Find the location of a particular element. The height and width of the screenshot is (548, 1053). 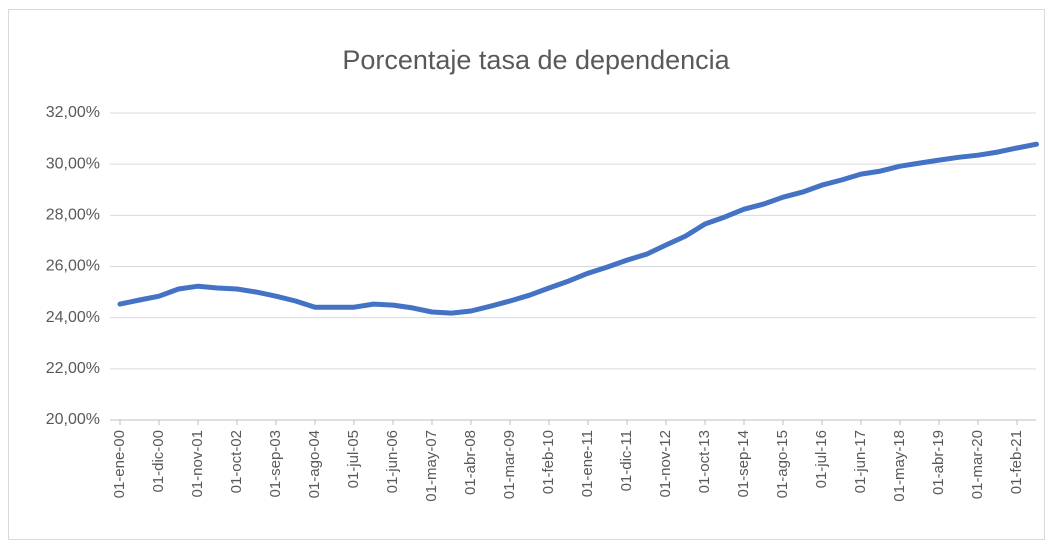

y-tick-label: 32,00% is located at coordinates (73, 112).